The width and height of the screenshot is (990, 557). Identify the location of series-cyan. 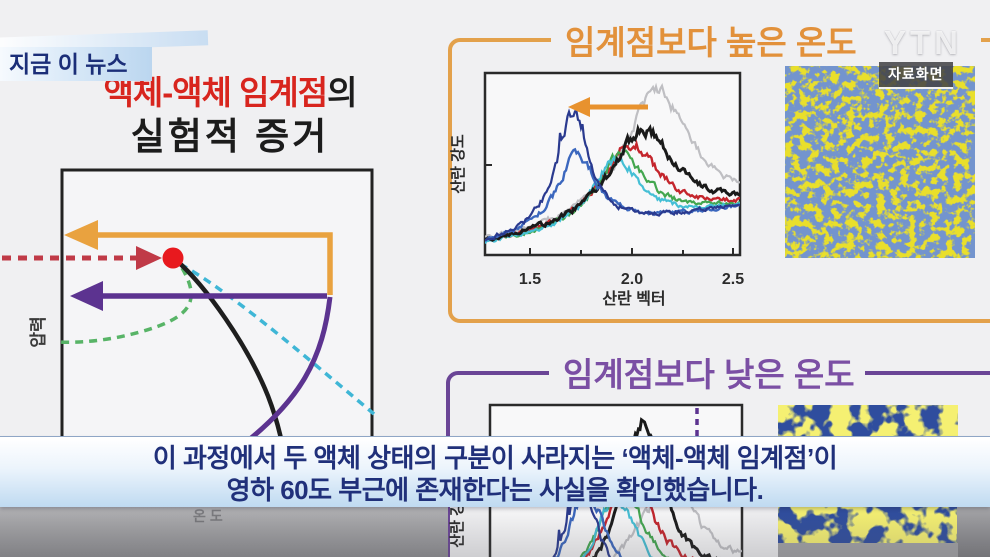
(612, 199).